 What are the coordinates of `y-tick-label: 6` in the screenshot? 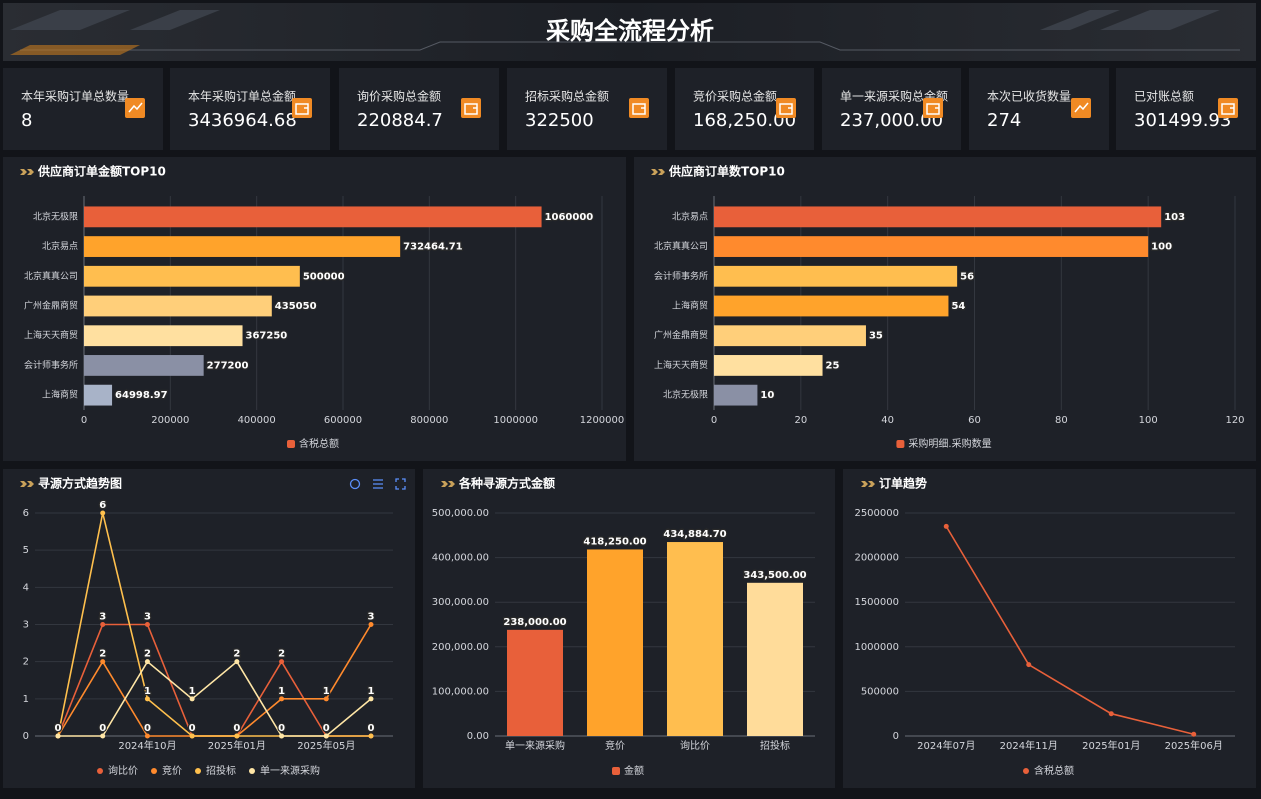 It's located at (26, 513).